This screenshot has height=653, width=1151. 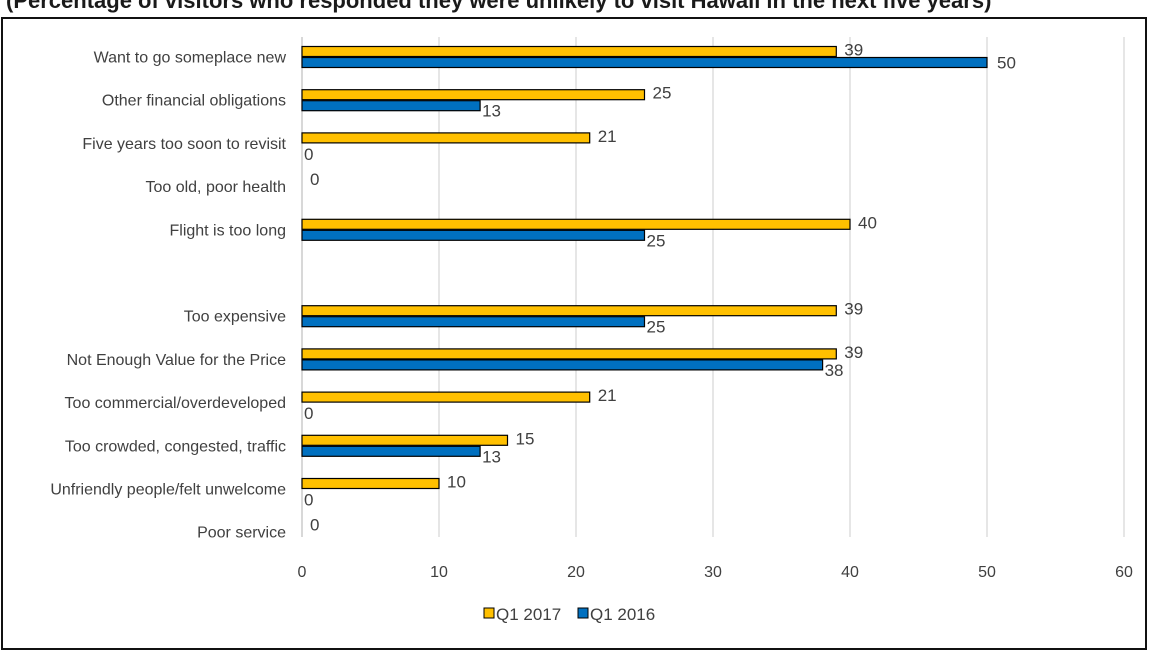 I want to click on data-label-q1-2017: 25, so click(x=662, y=93).